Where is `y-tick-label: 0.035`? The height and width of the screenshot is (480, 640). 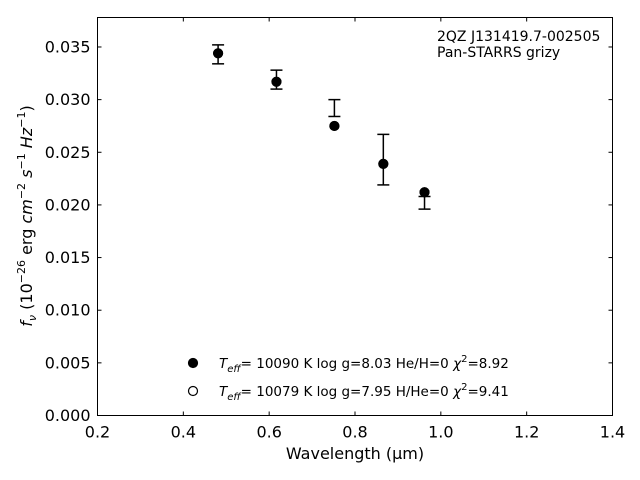
y-tick-label: 0.035 is located at coordinates (68, 46).